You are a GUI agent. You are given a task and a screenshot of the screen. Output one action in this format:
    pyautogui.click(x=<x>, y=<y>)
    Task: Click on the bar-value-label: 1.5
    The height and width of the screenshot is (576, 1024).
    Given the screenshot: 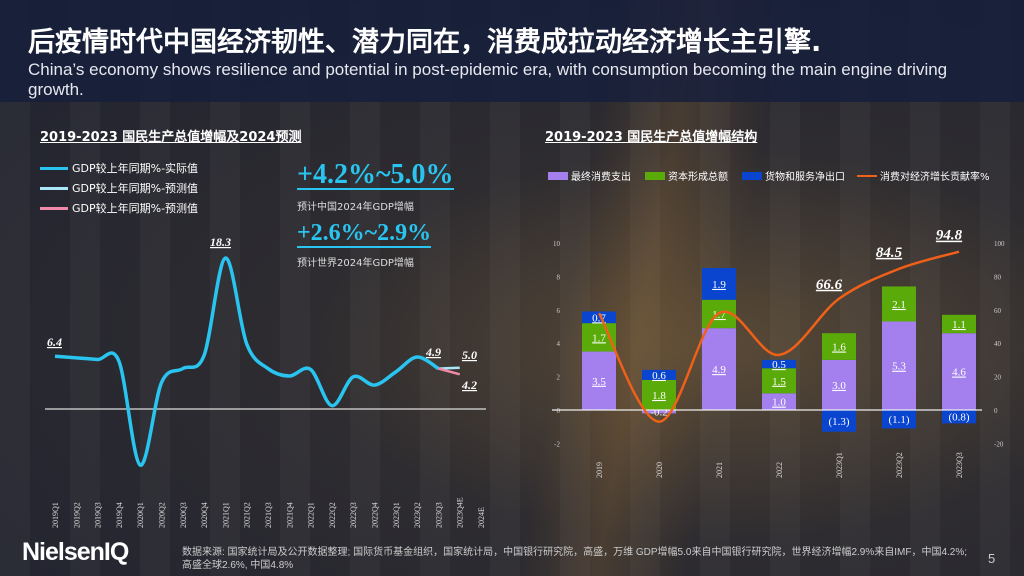 What is the action you would take?
    pyautogui.click(x=779, y=382)
    